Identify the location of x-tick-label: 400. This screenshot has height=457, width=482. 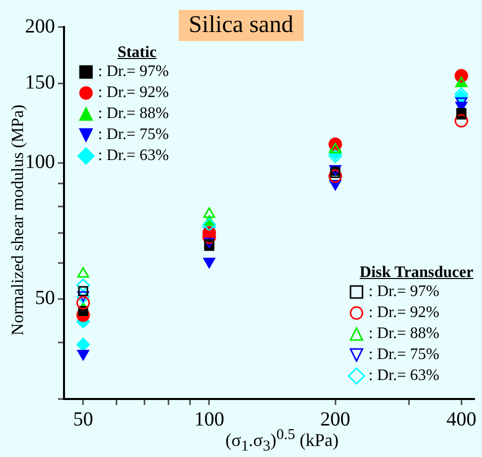
(461, 419).